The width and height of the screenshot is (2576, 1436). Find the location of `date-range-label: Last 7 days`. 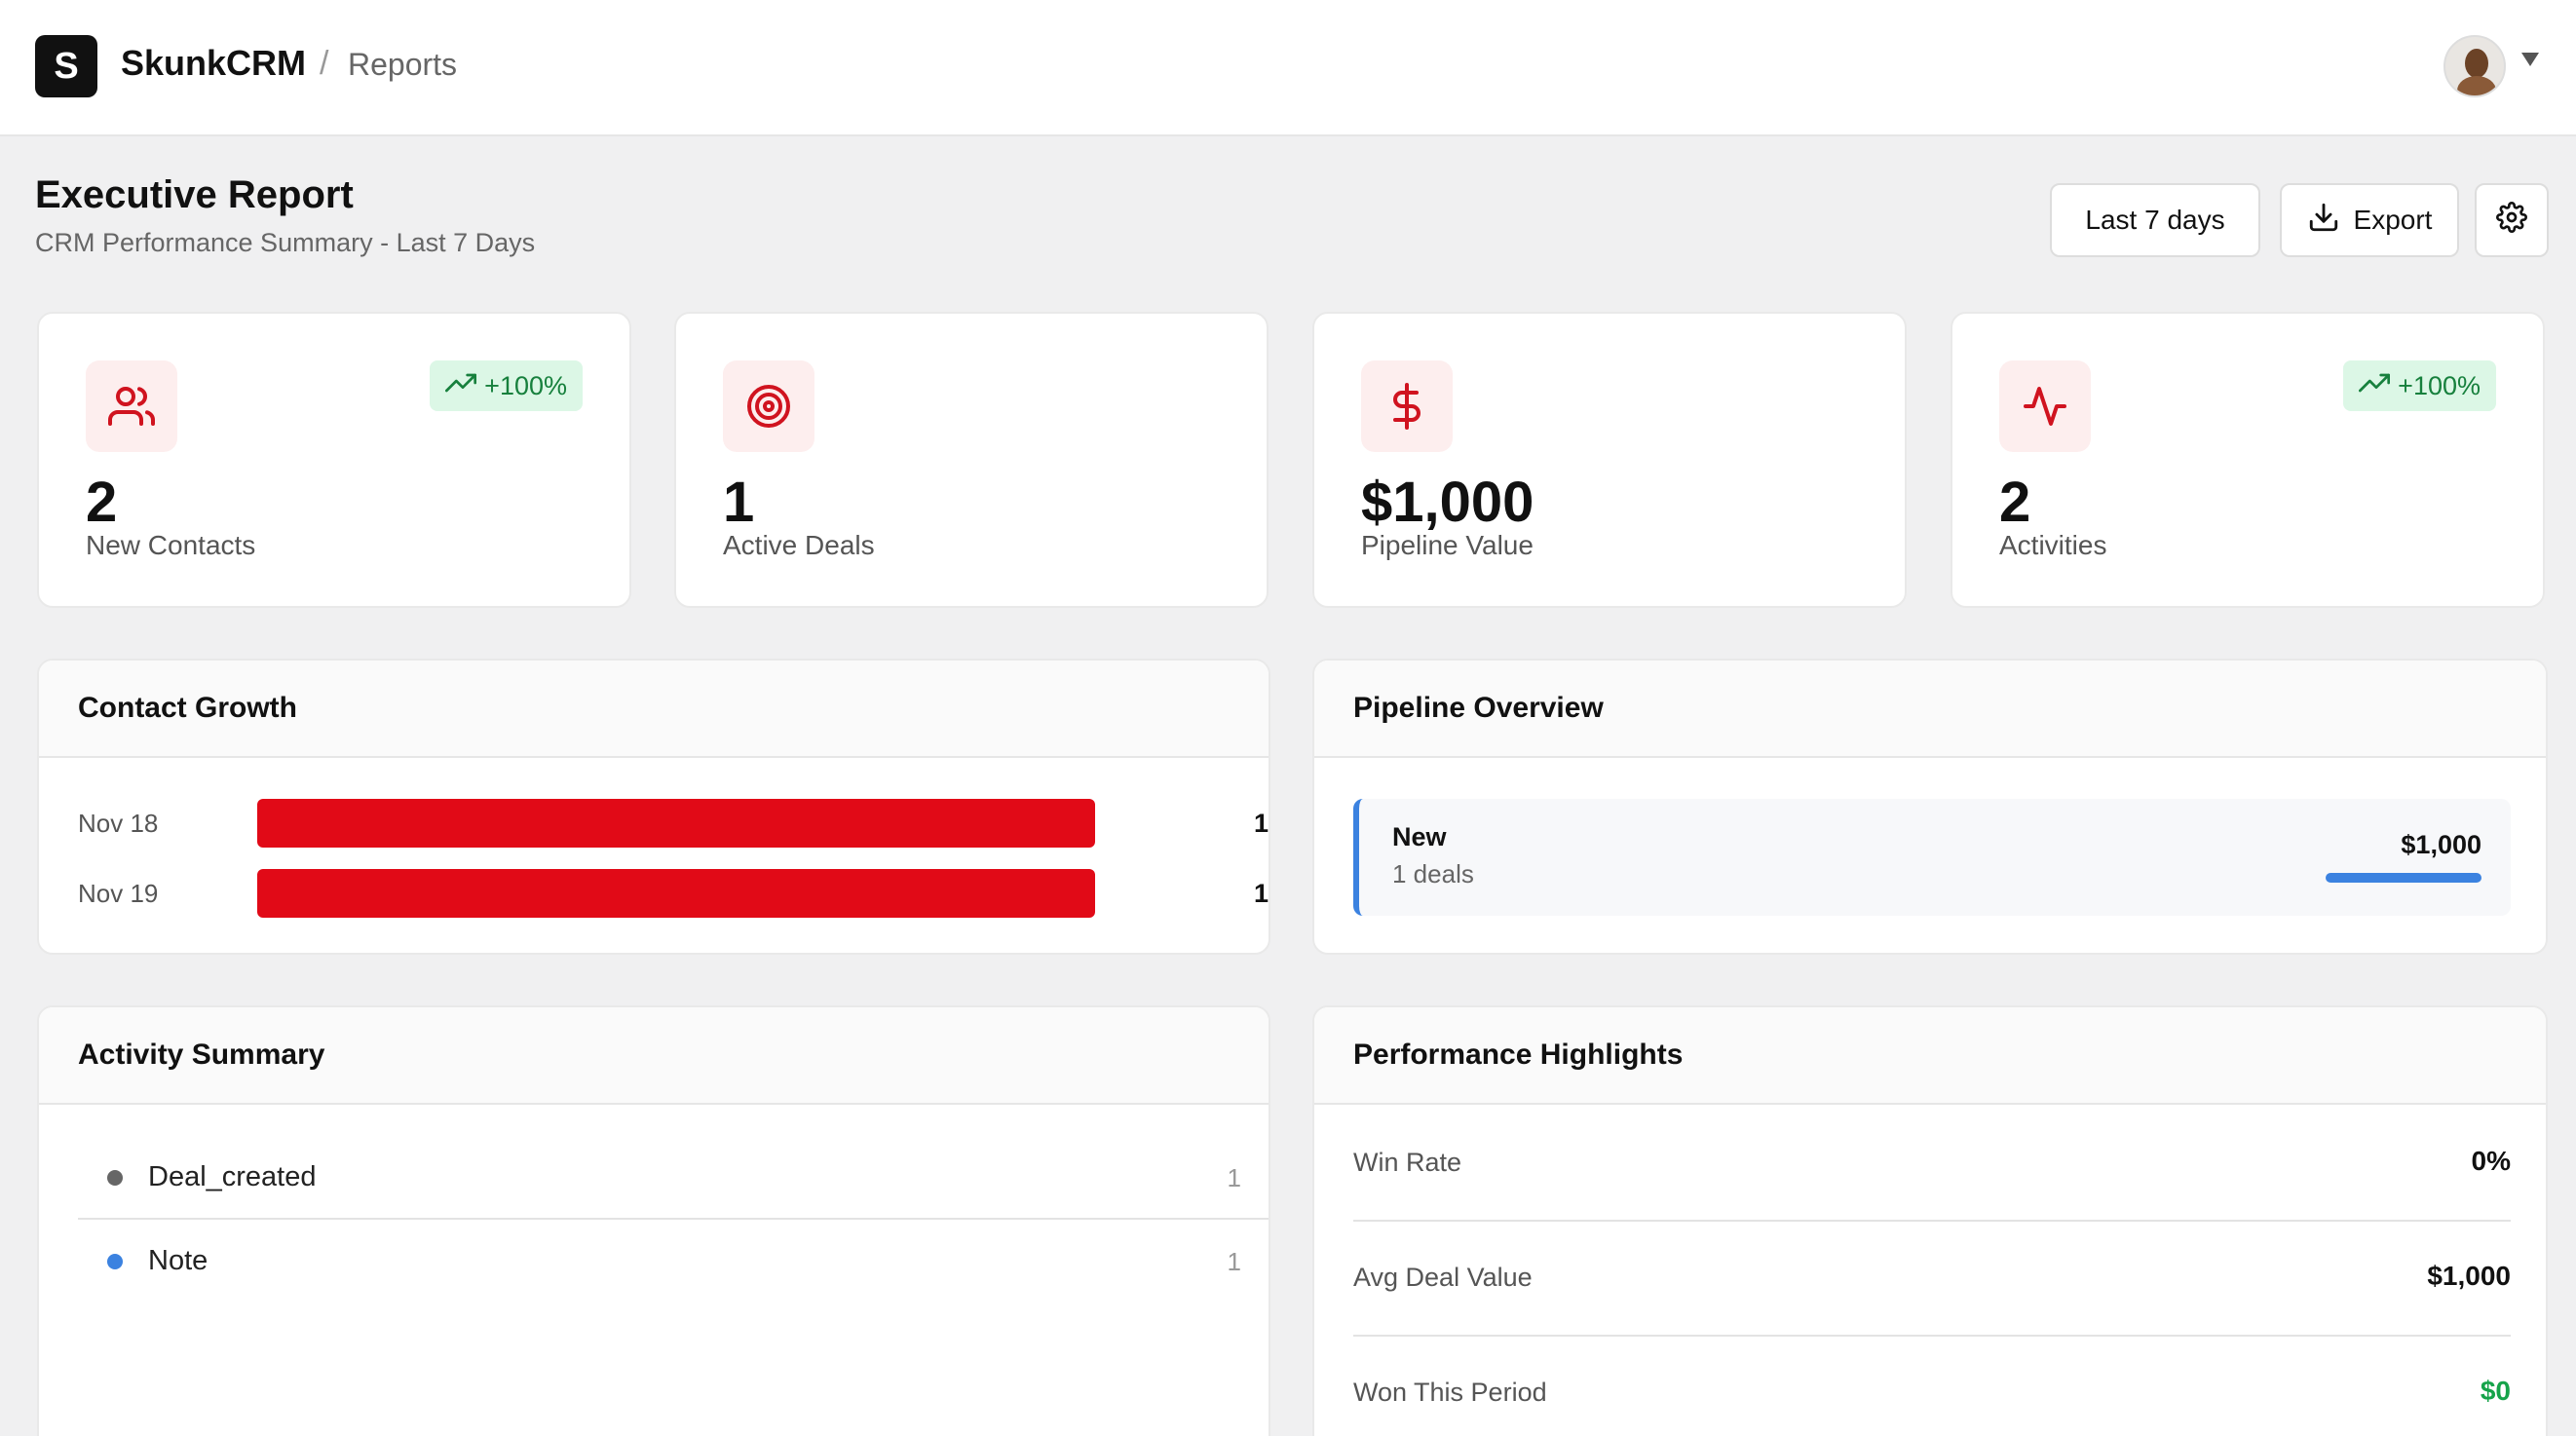

date-range-label: Last 7 days is located at coordinates (2155, 220).